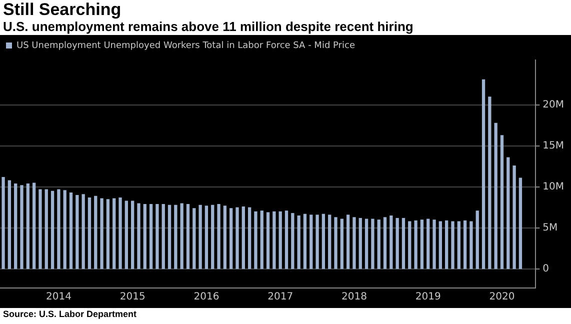 Image resolution: width=571 pixels, height=324 pixels. What do you see at coordinates (553, 146) in the screenshot?
I see `y-tick-label: 15M` at bounding box center [553, 146].